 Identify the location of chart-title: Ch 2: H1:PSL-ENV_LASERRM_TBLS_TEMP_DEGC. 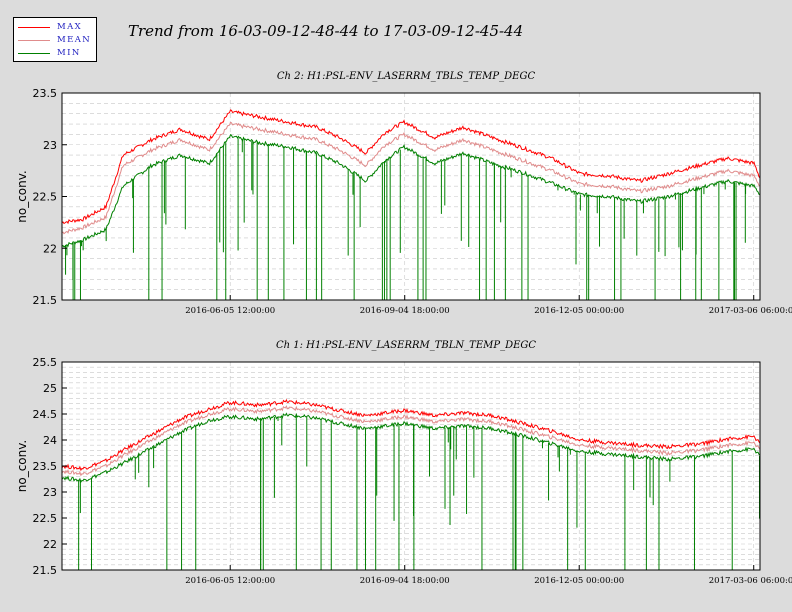
(406, 76).